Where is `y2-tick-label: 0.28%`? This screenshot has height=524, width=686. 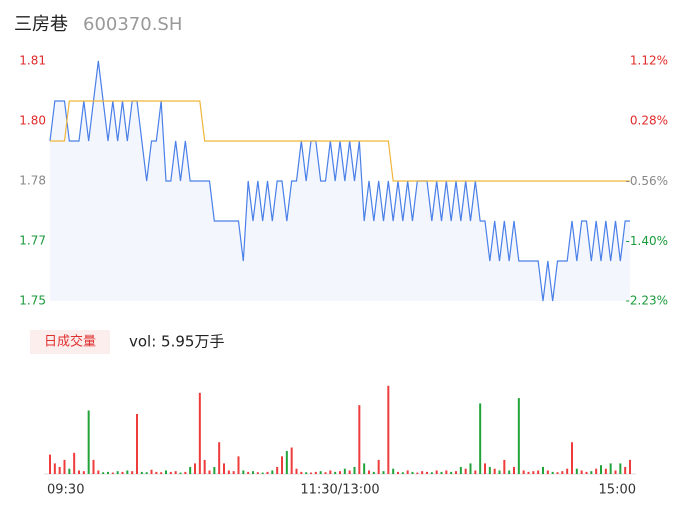 y2-tick-label: 0.28% is located at coordinates (649, 121).